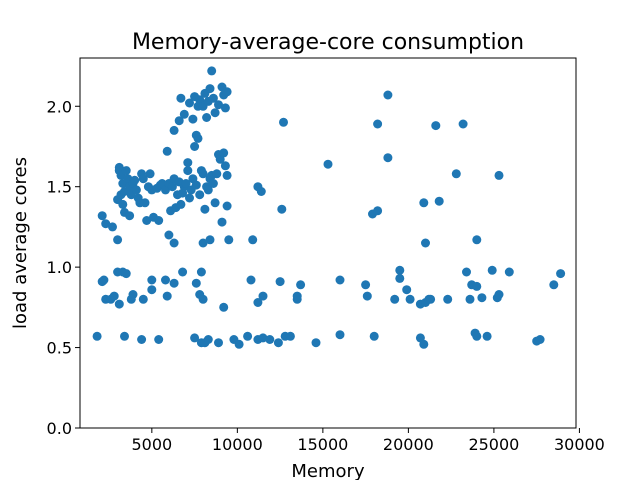 The image size is (640, 480). What do you see at coordinates (493, 444) in the screenshot?
I see `x-tick-label: 25000` at bounding box center [493, 444].